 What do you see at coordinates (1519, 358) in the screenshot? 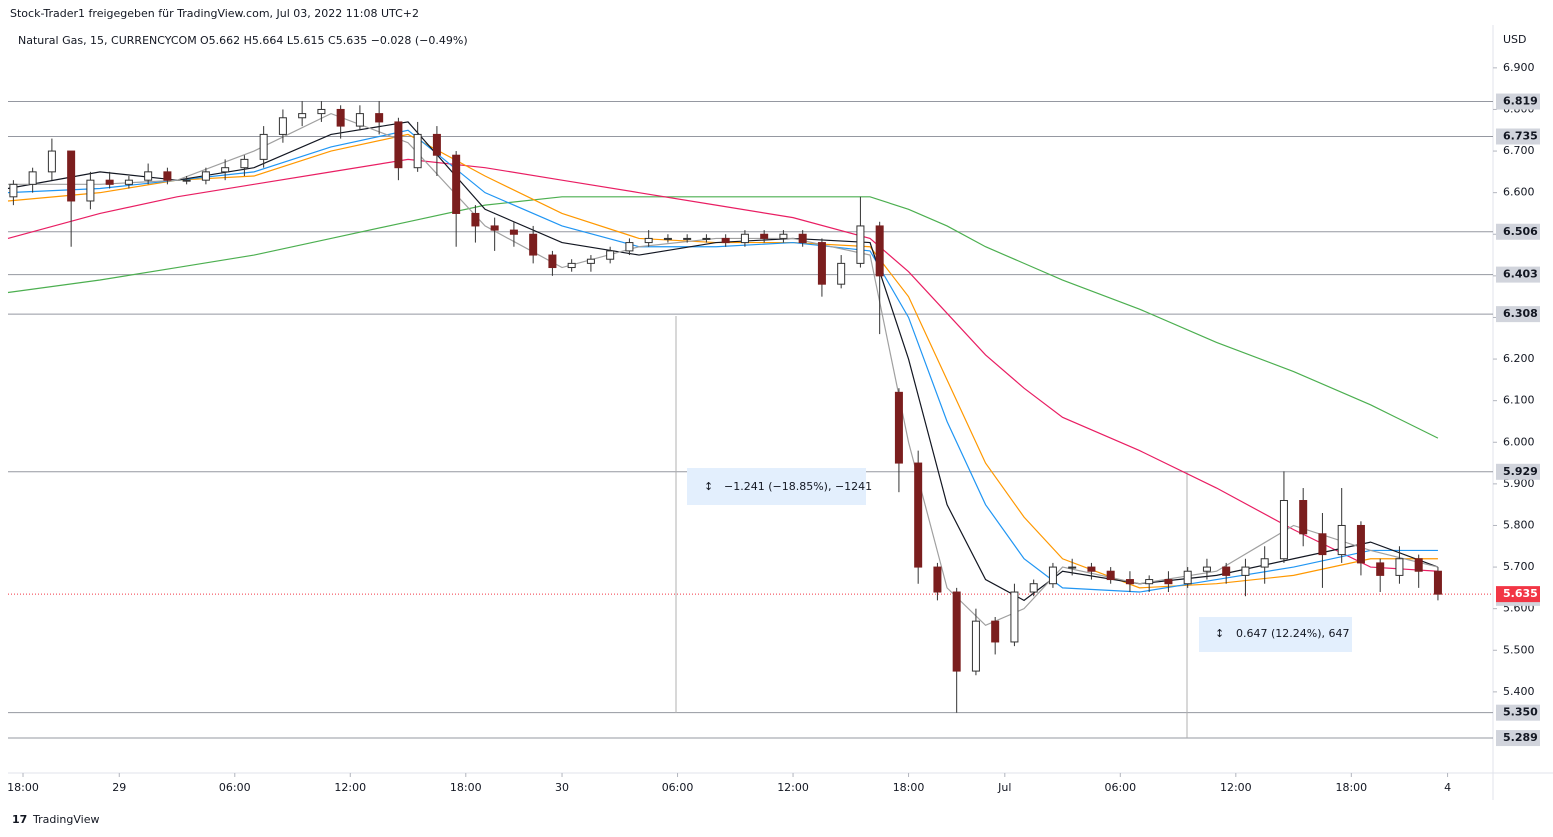
I see `y-tick-label: 6.200` at bounding box center [1519, 358].